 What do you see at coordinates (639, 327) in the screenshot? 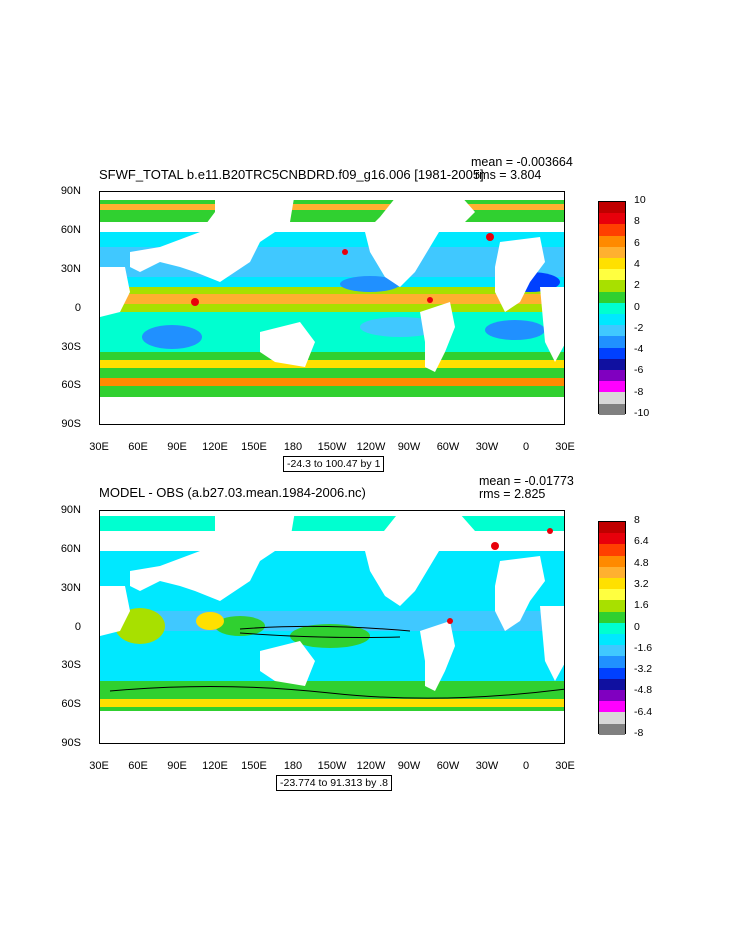
I see `colorbar-label: -2` at bounding box center [639, 327].